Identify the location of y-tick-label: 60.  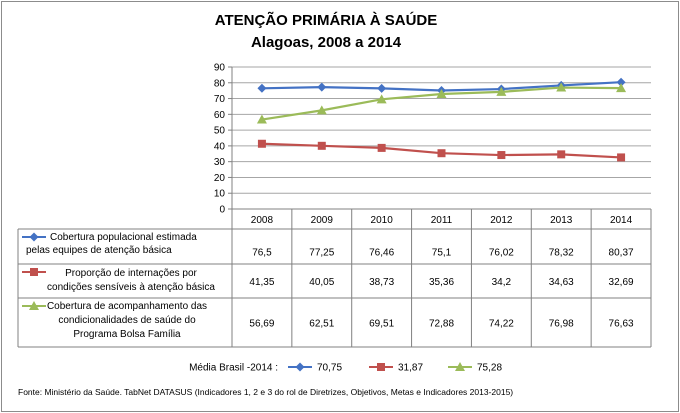
(220, 115).